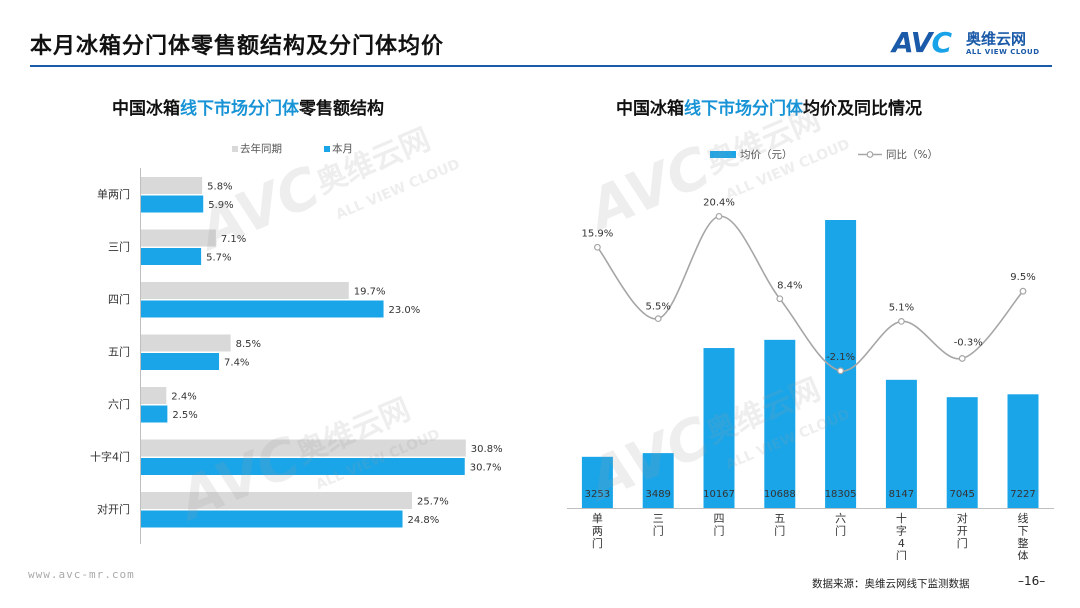 The width and height of the screenshot is (1080, 608). I want to click on right-x-labels: 单两门 三门 四门 五门 六门 十字 4 门 对开门 线下整体, so click(810, 535).